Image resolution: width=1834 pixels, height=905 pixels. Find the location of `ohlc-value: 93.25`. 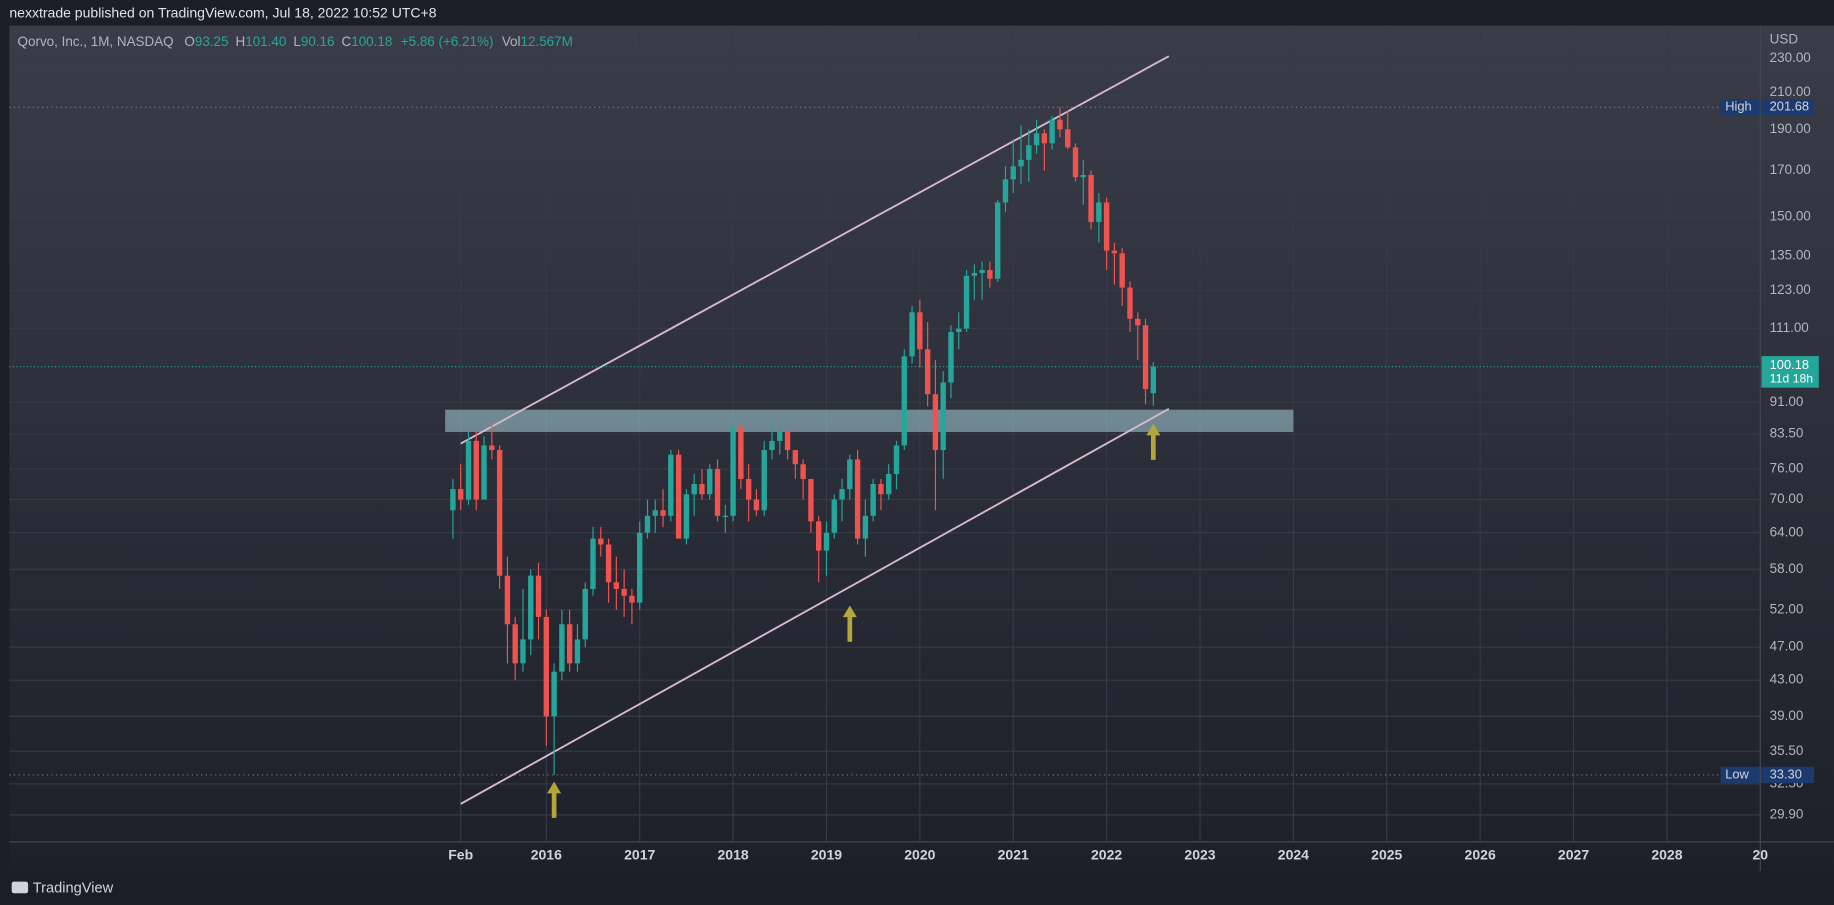

ohlc-value: 93.25 is located at coordinates (212, 41).